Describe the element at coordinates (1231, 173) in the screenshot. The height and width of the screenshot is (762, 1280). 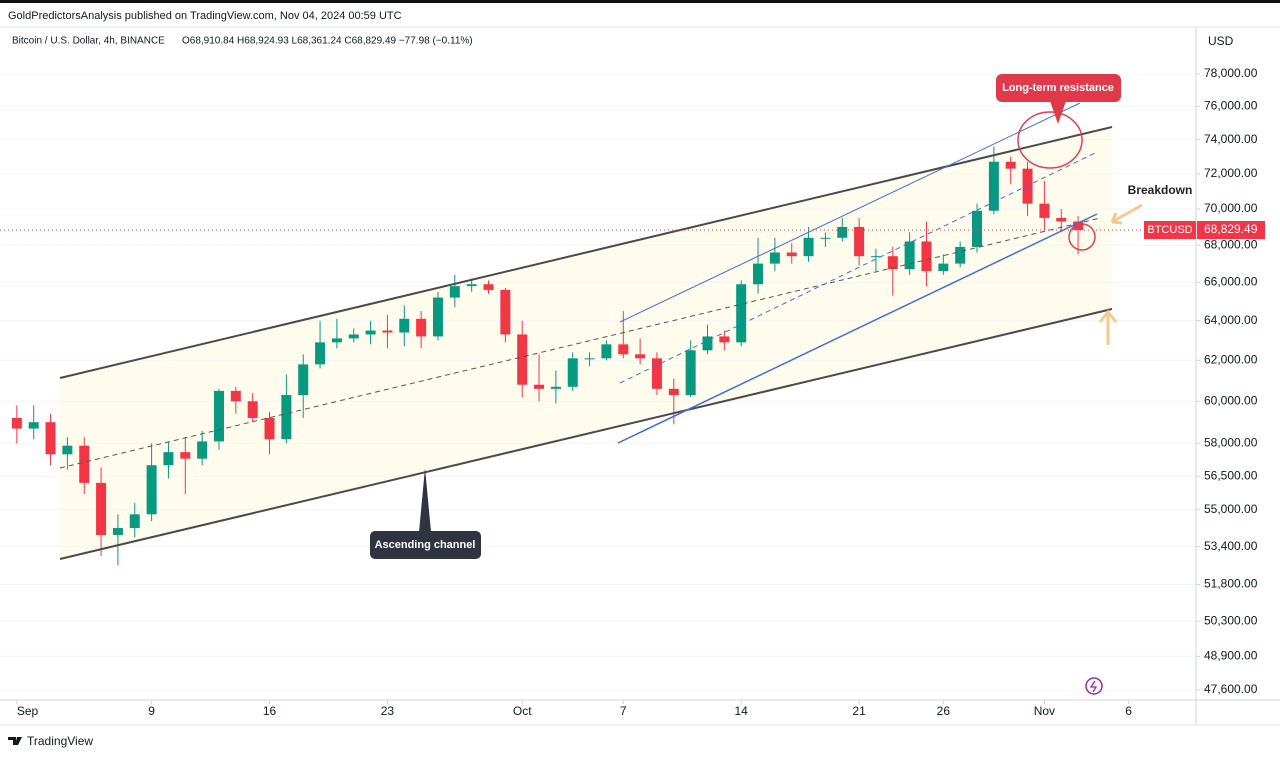
I see `y-tick-label: 72,000.00` at that location.